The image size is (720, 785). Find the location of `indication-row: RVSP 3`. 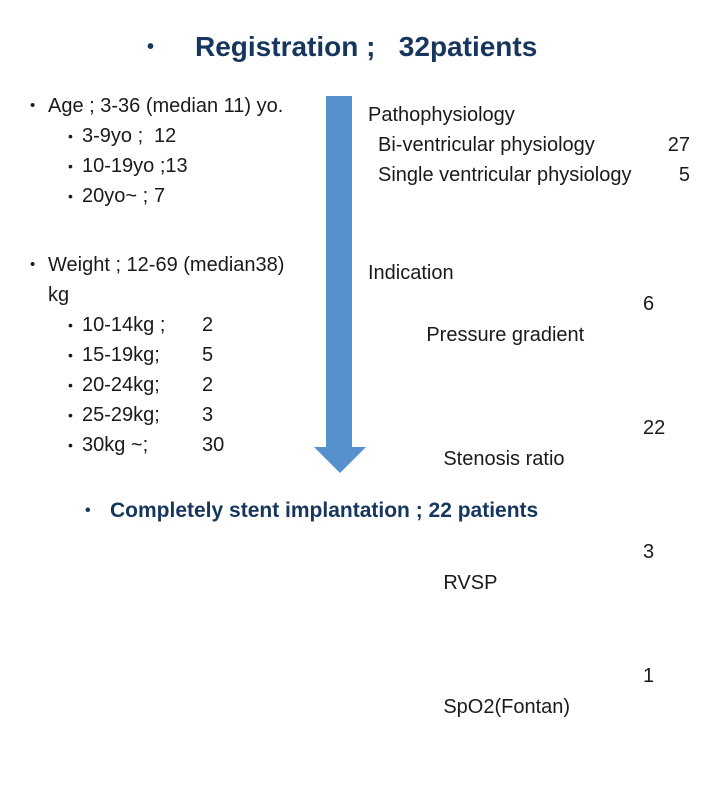

indication-row: RVSP 3 is located at coordinates (533, 599).